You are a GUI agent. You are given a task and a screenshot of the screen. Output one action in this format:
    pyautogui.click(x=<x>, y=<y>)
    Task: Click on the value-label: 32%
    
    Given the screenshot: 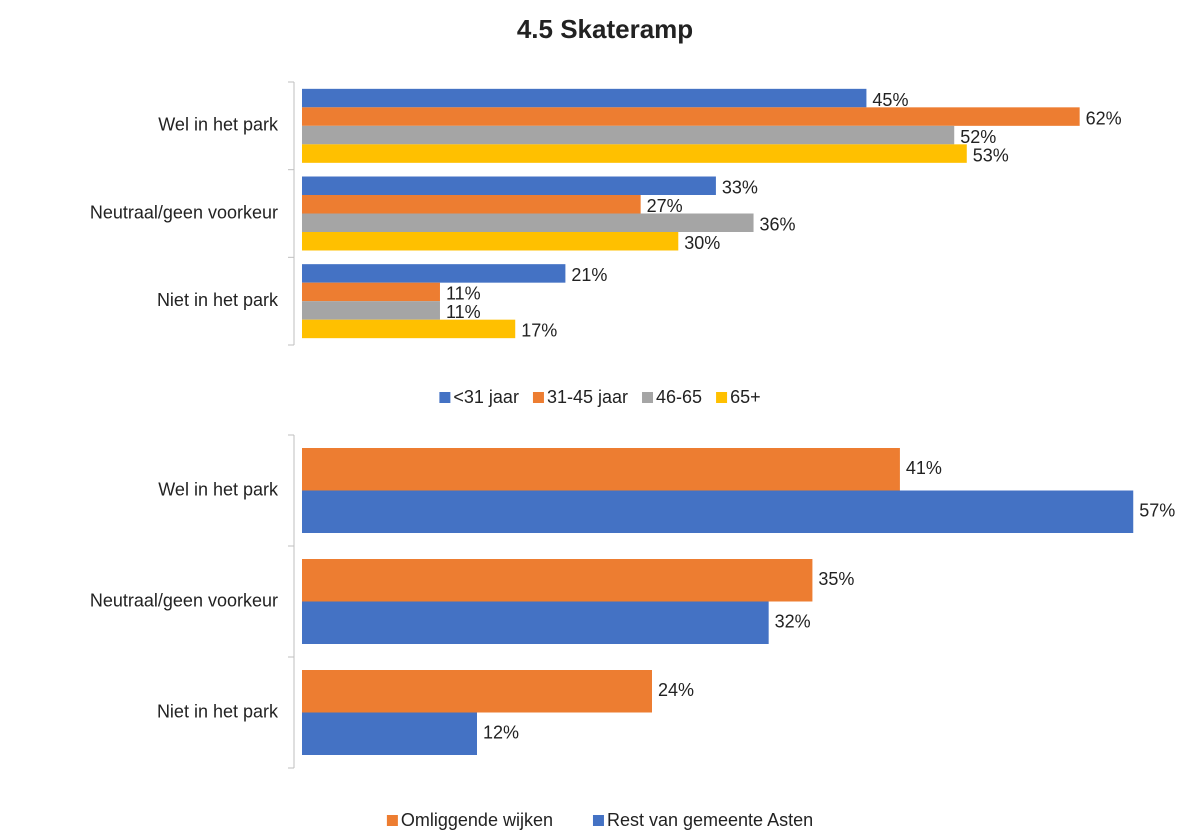 What is the action you would take?
    pyautogui.click(x=793, y=622)
    